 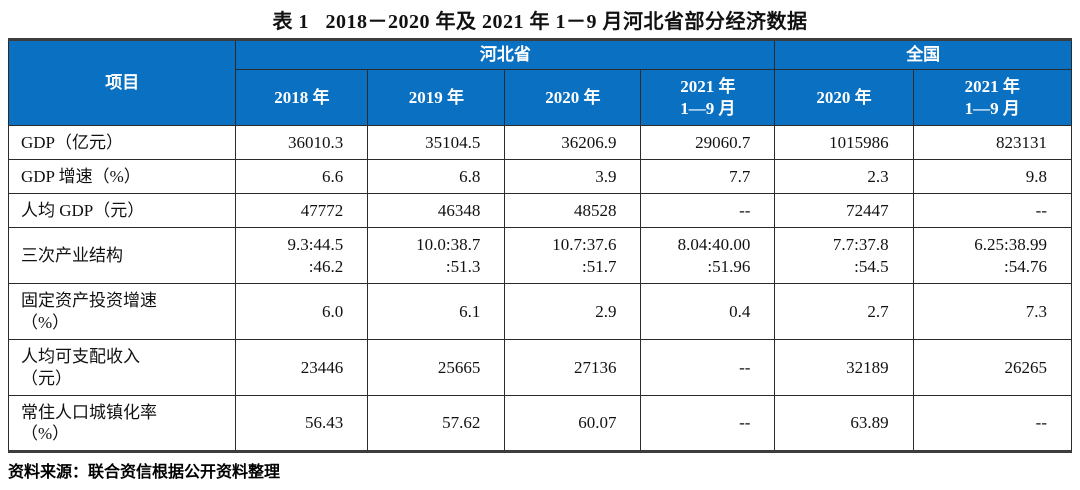 What do you see at coordinates (436, 367) in the screenshot?
I see `cell-value: 25665` at bounding box center [436, 367].